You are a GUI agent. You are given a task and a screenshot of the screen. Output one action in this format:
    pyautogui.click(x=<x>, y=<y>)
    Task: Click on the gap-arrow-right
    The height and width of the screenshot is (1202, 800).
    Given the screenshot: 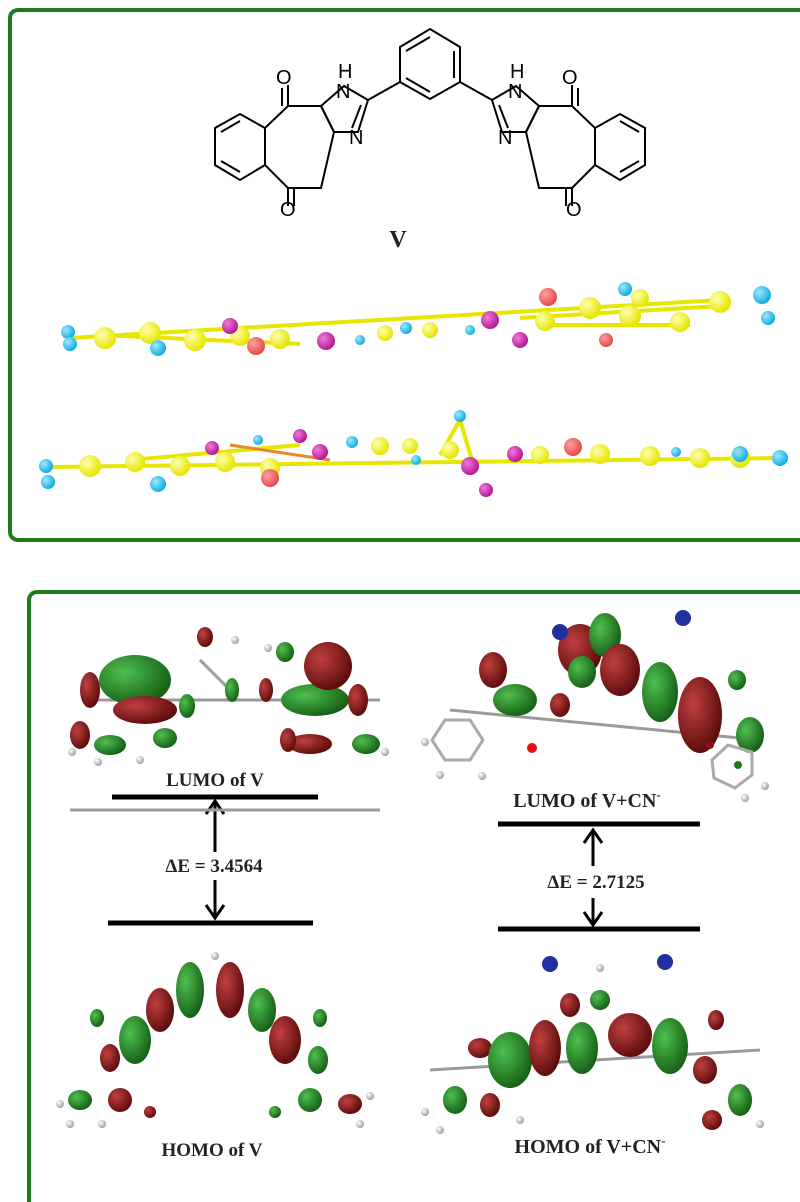 What is the action you would take?
    pyautogui.click(x=593, y=877)
    